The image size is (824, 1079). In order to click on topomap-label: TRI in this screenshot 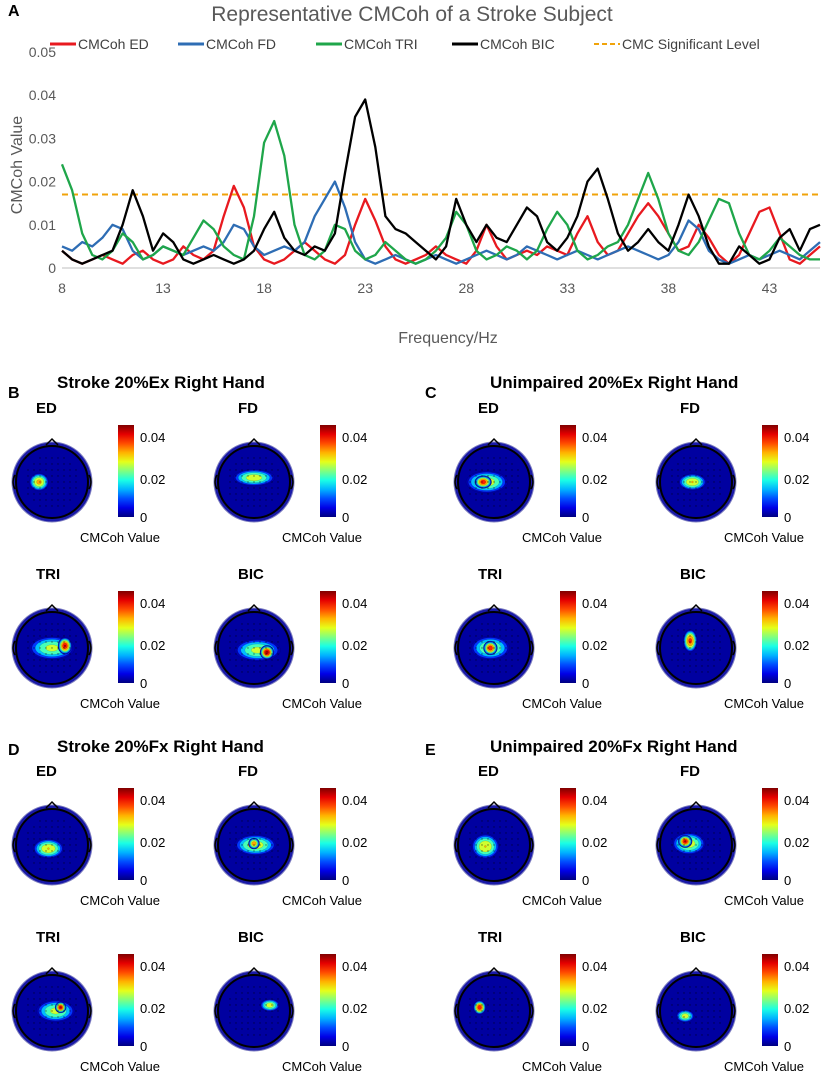, I will do `click(490, 574)`.